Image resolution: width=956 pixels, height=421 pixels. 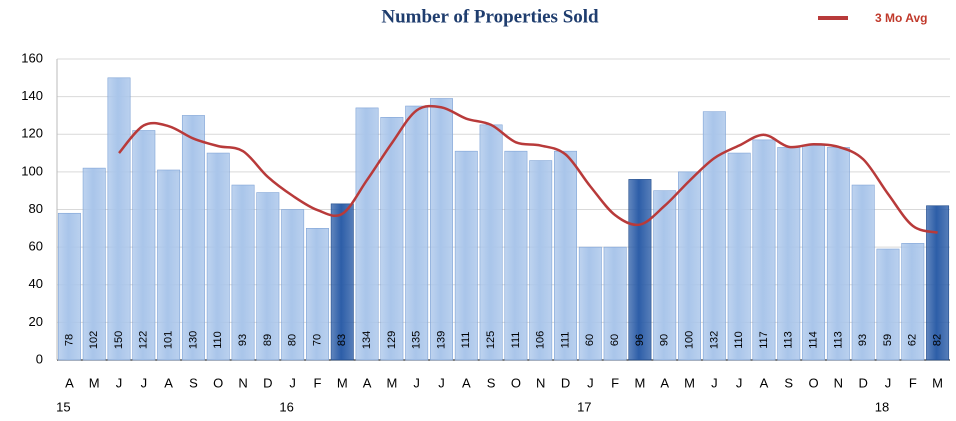 I want to click on x-group-label: 18, so click(x=882, y=406).